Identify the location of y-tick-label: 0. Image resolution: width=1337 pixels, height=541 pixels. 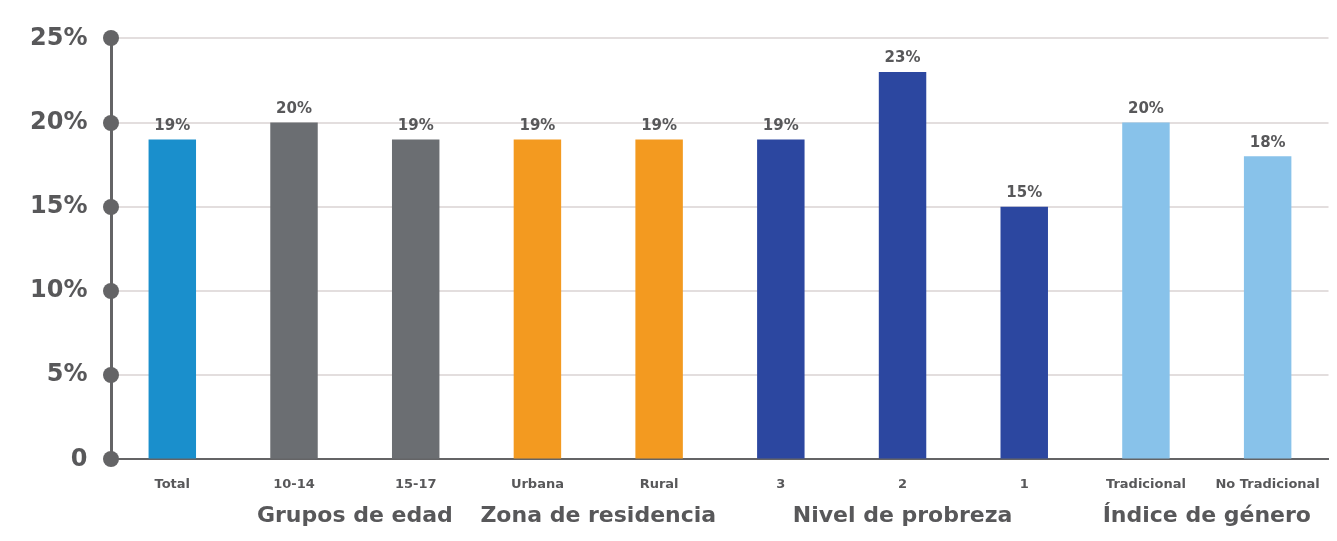
(79, 457).